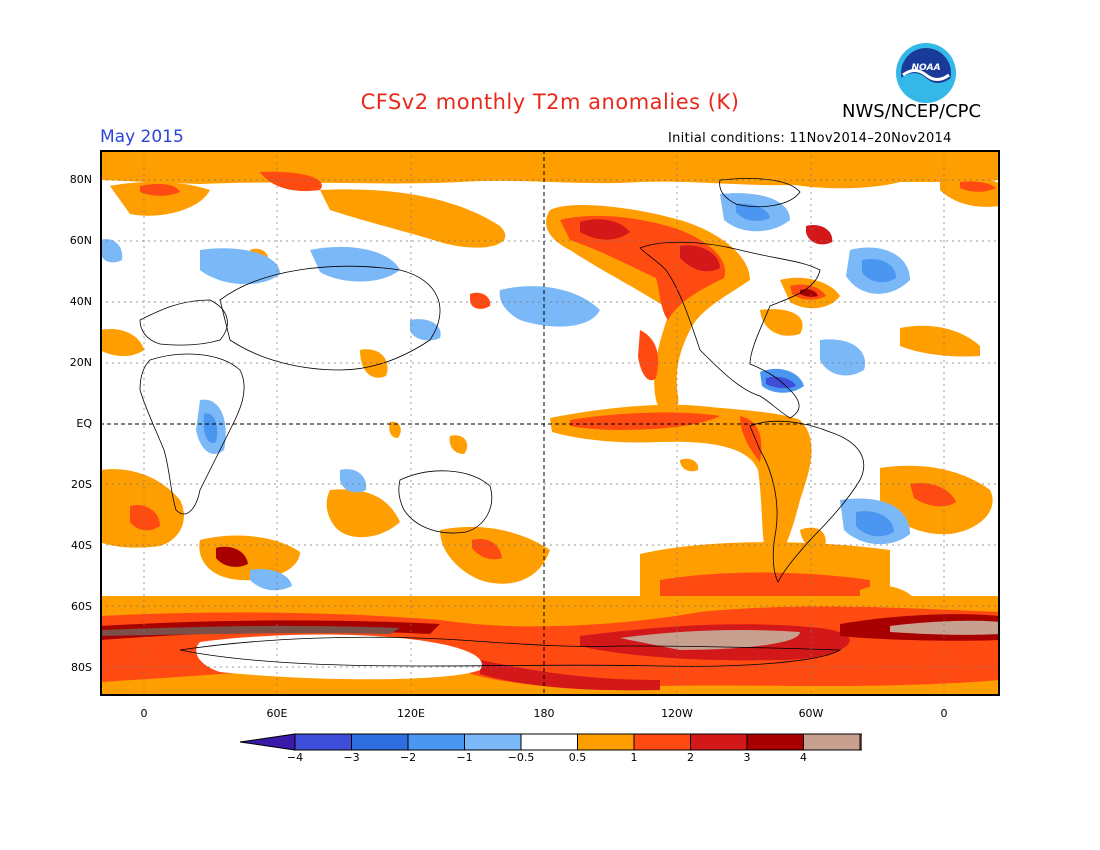 The width and height of the screenshot is (1100, 850). I want to click on southern-ocean-anomaly, so click(550, 619).